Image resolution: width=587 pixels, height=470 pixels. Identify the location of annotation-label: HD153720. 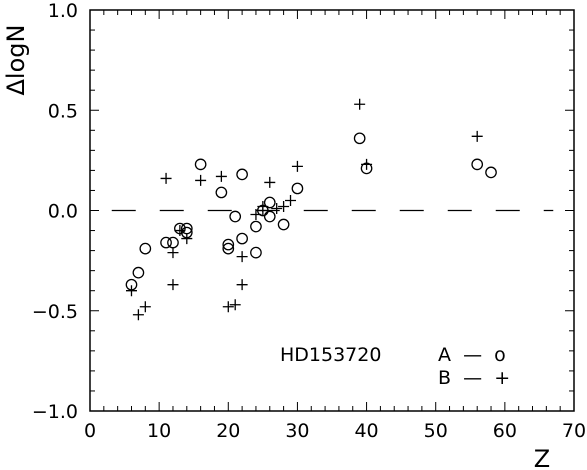
(330, 355).